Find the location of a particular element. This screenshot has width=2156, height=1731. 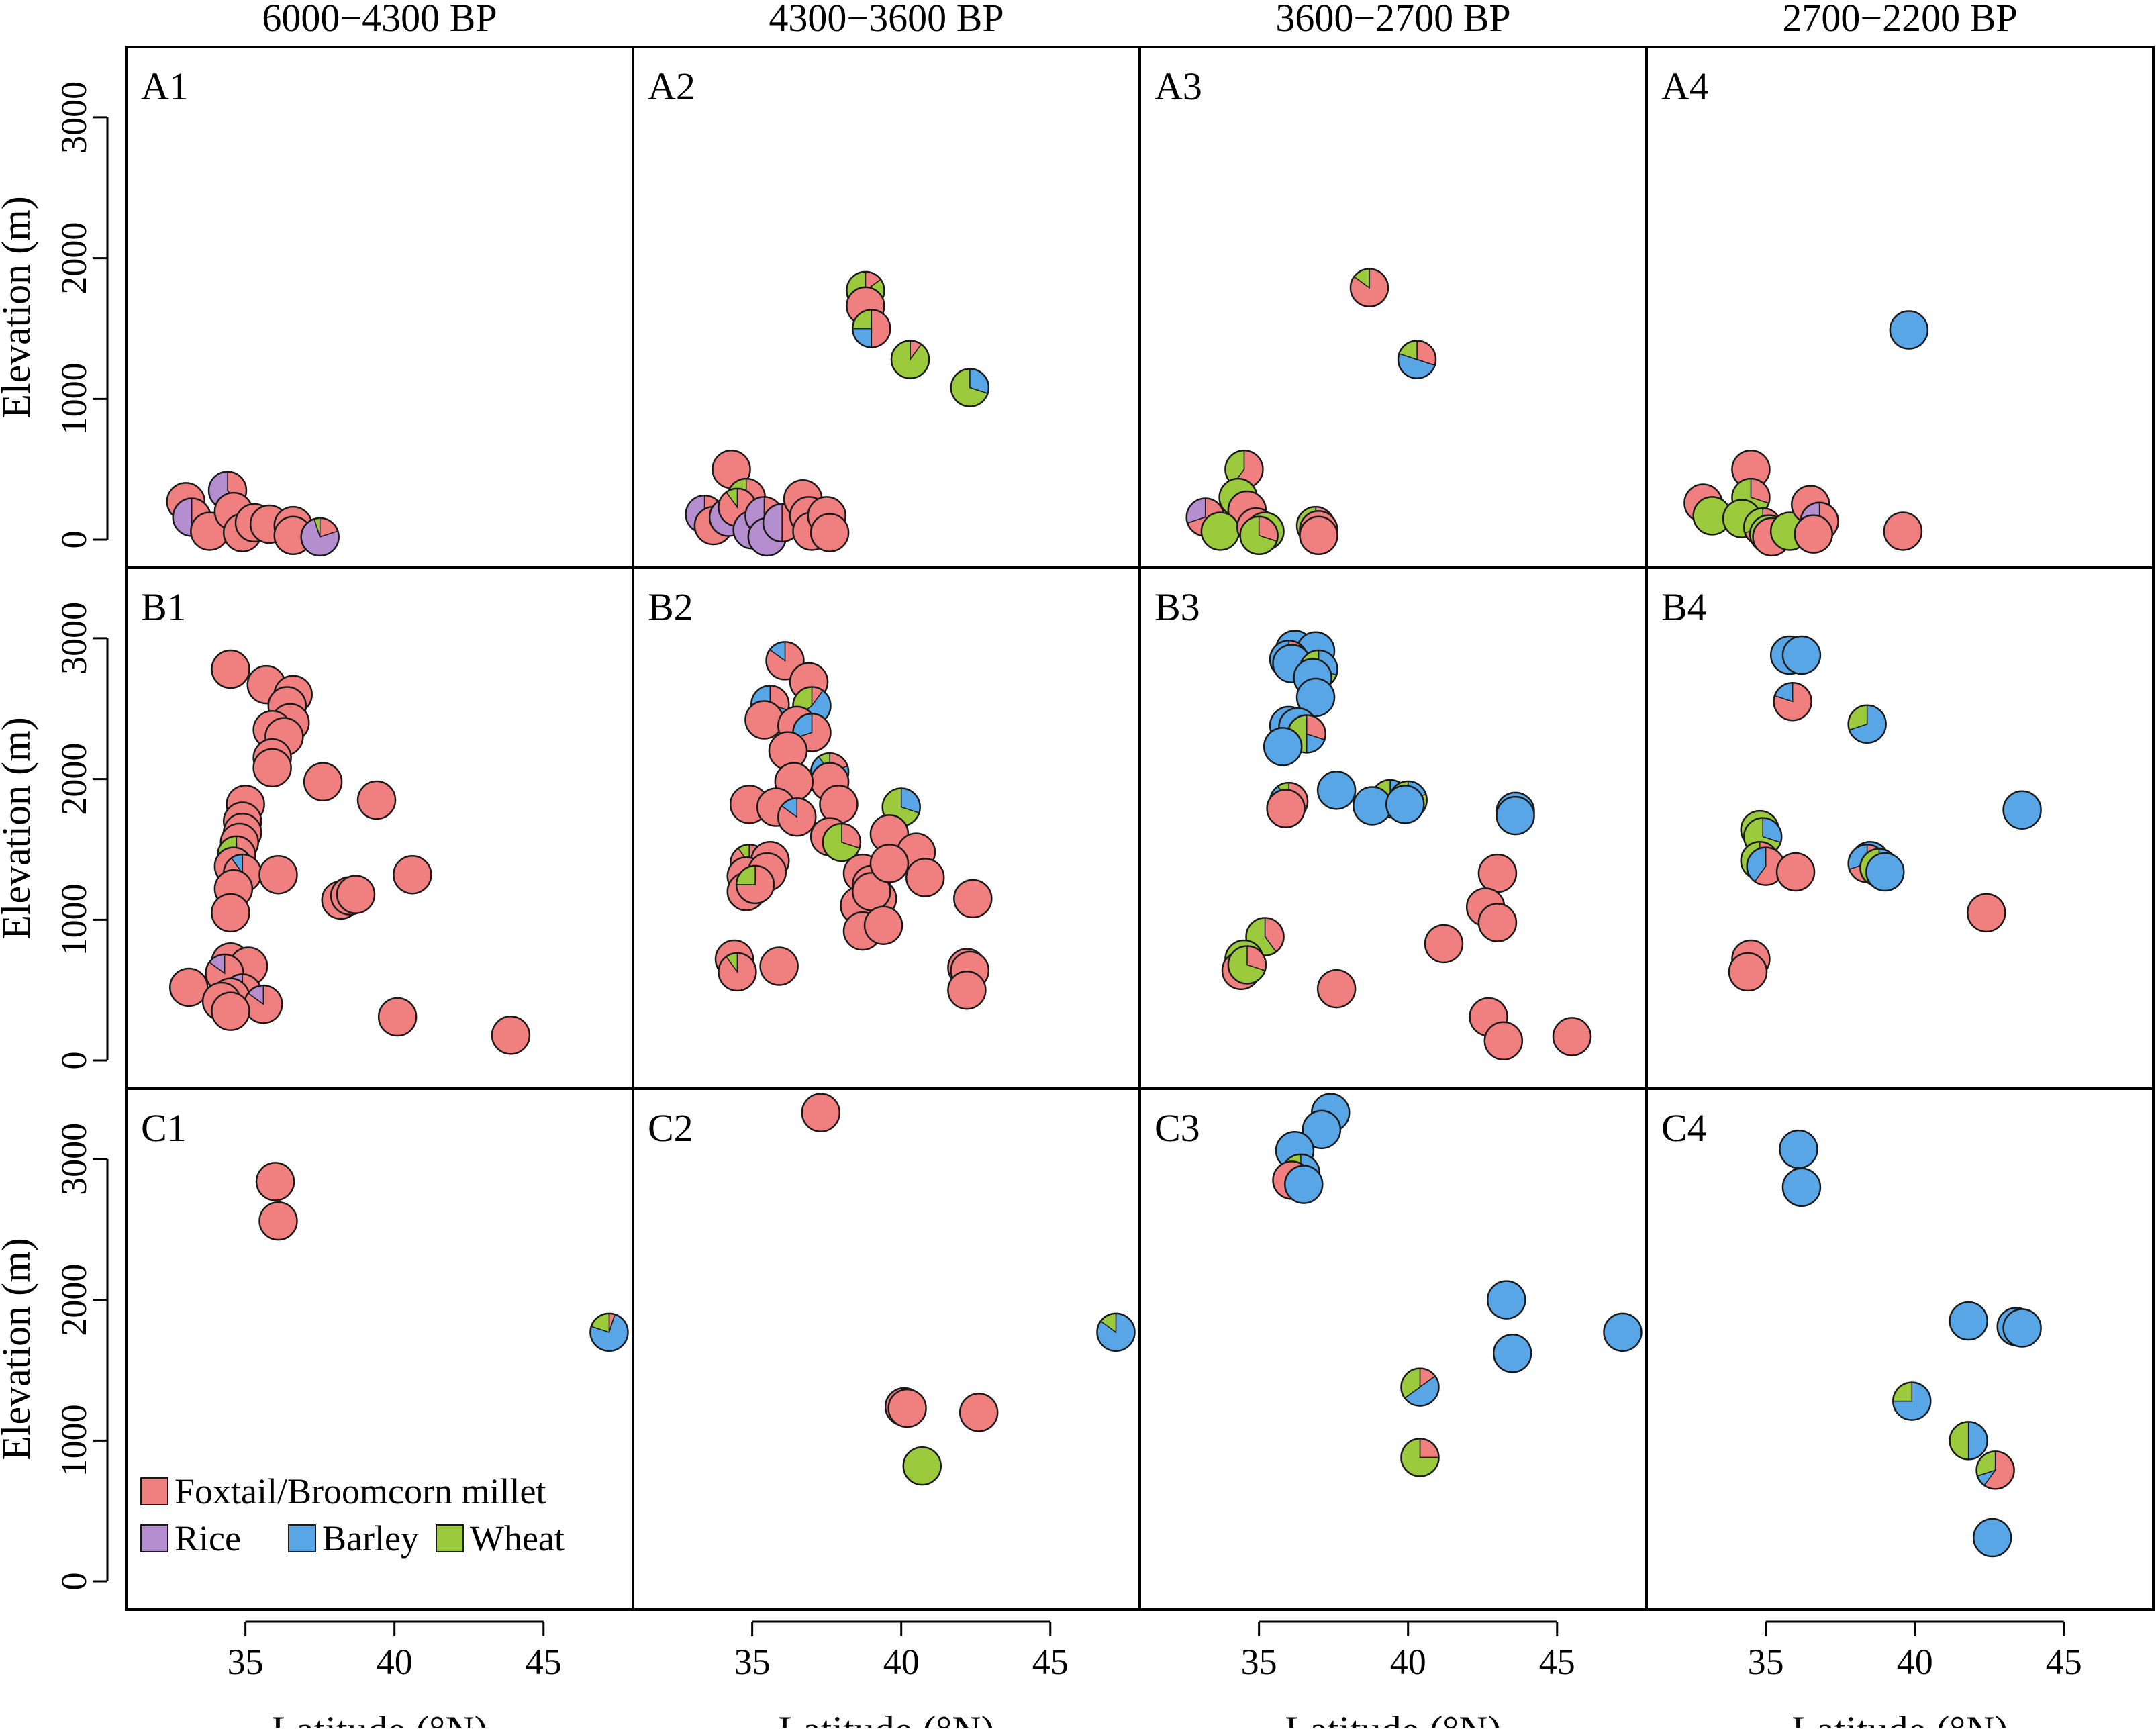

panel-label: A2 is located at coordinates (671, 86).